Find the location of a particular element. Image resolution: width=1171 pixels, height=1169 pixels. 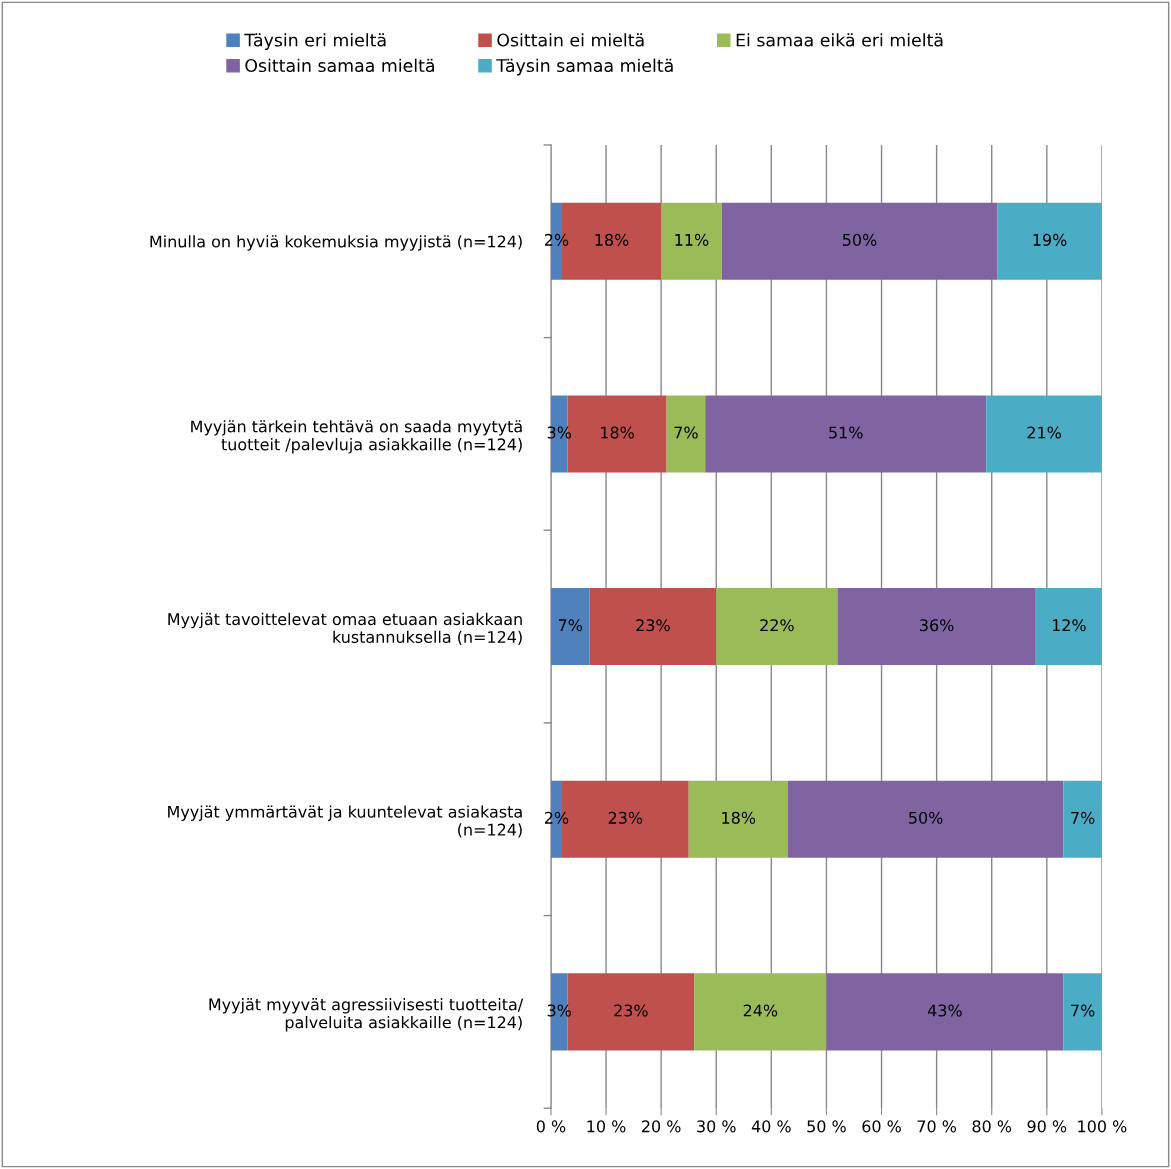

x-tick-label: 10 % is located at coordinates (606, 1126).